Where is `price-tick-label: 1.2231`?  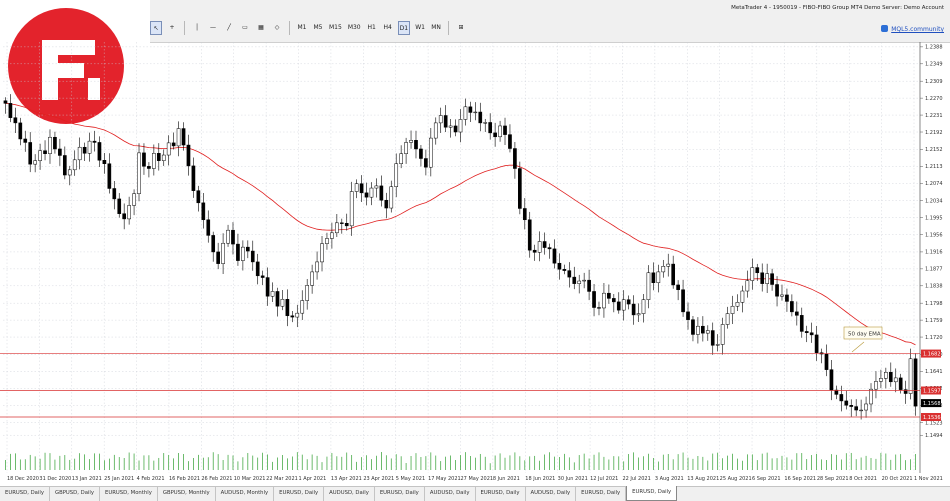
price-tick-label: 1.2231 is located at coordinates (934, 116).